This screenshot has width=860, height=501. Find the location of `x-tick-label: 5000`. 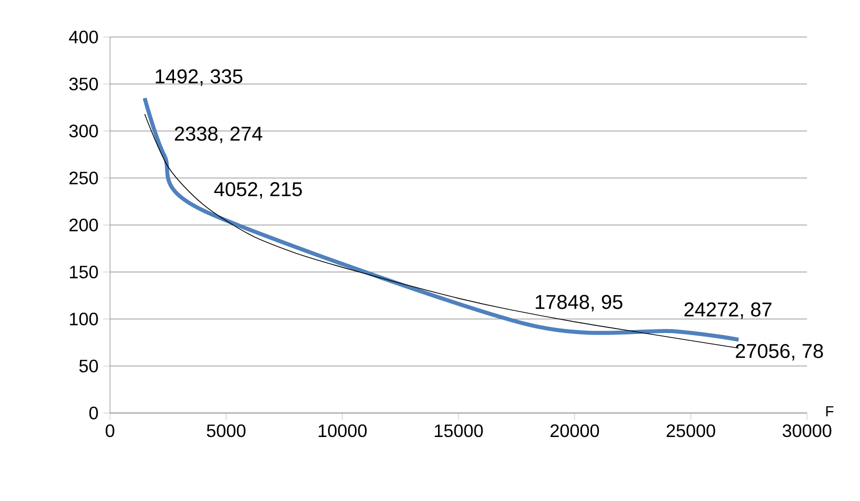

x-tick-label: 5000 is located at coordinates (226, 431).